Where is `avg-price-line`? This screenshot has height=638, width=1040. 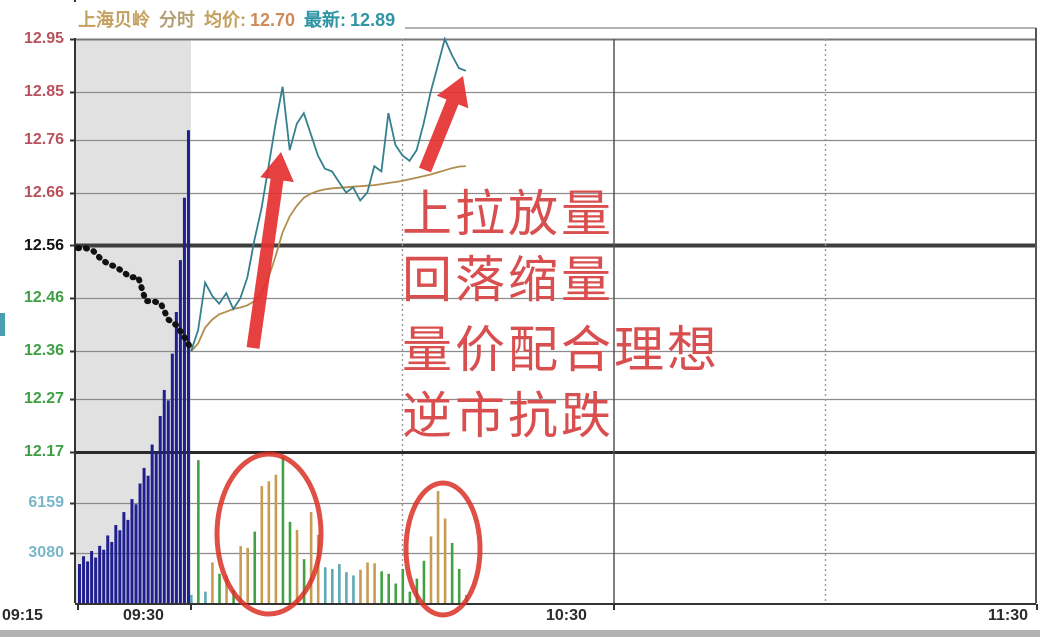
avg-price-line is located at coordinates (328, 259).